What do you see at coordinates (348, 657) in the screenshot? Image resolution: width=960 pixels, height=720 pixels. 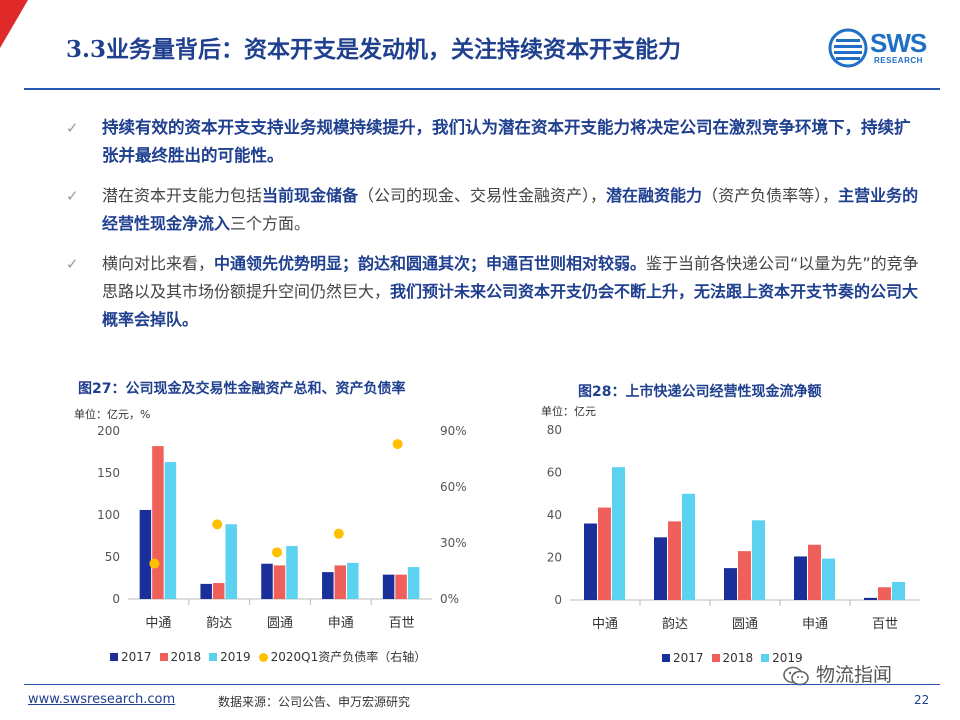 I see `legend-label: 2020Q1资产负债率（右轴）` at bounding box center [348, 657].